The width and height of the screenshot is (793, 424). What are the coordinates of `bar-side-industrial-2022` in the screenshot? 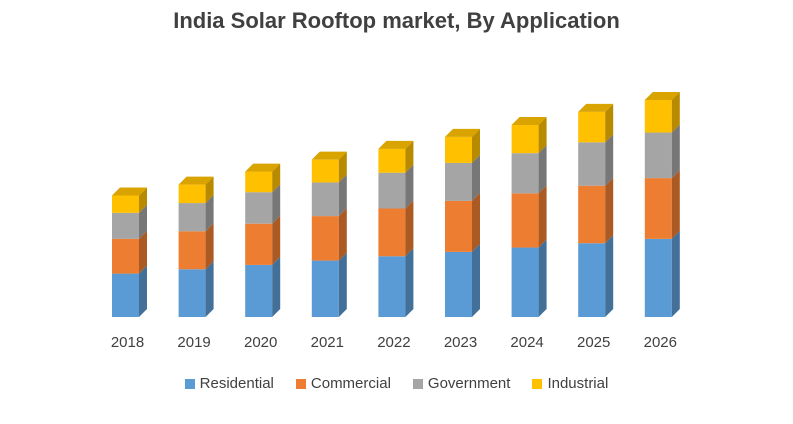 It's located at (409, 156).